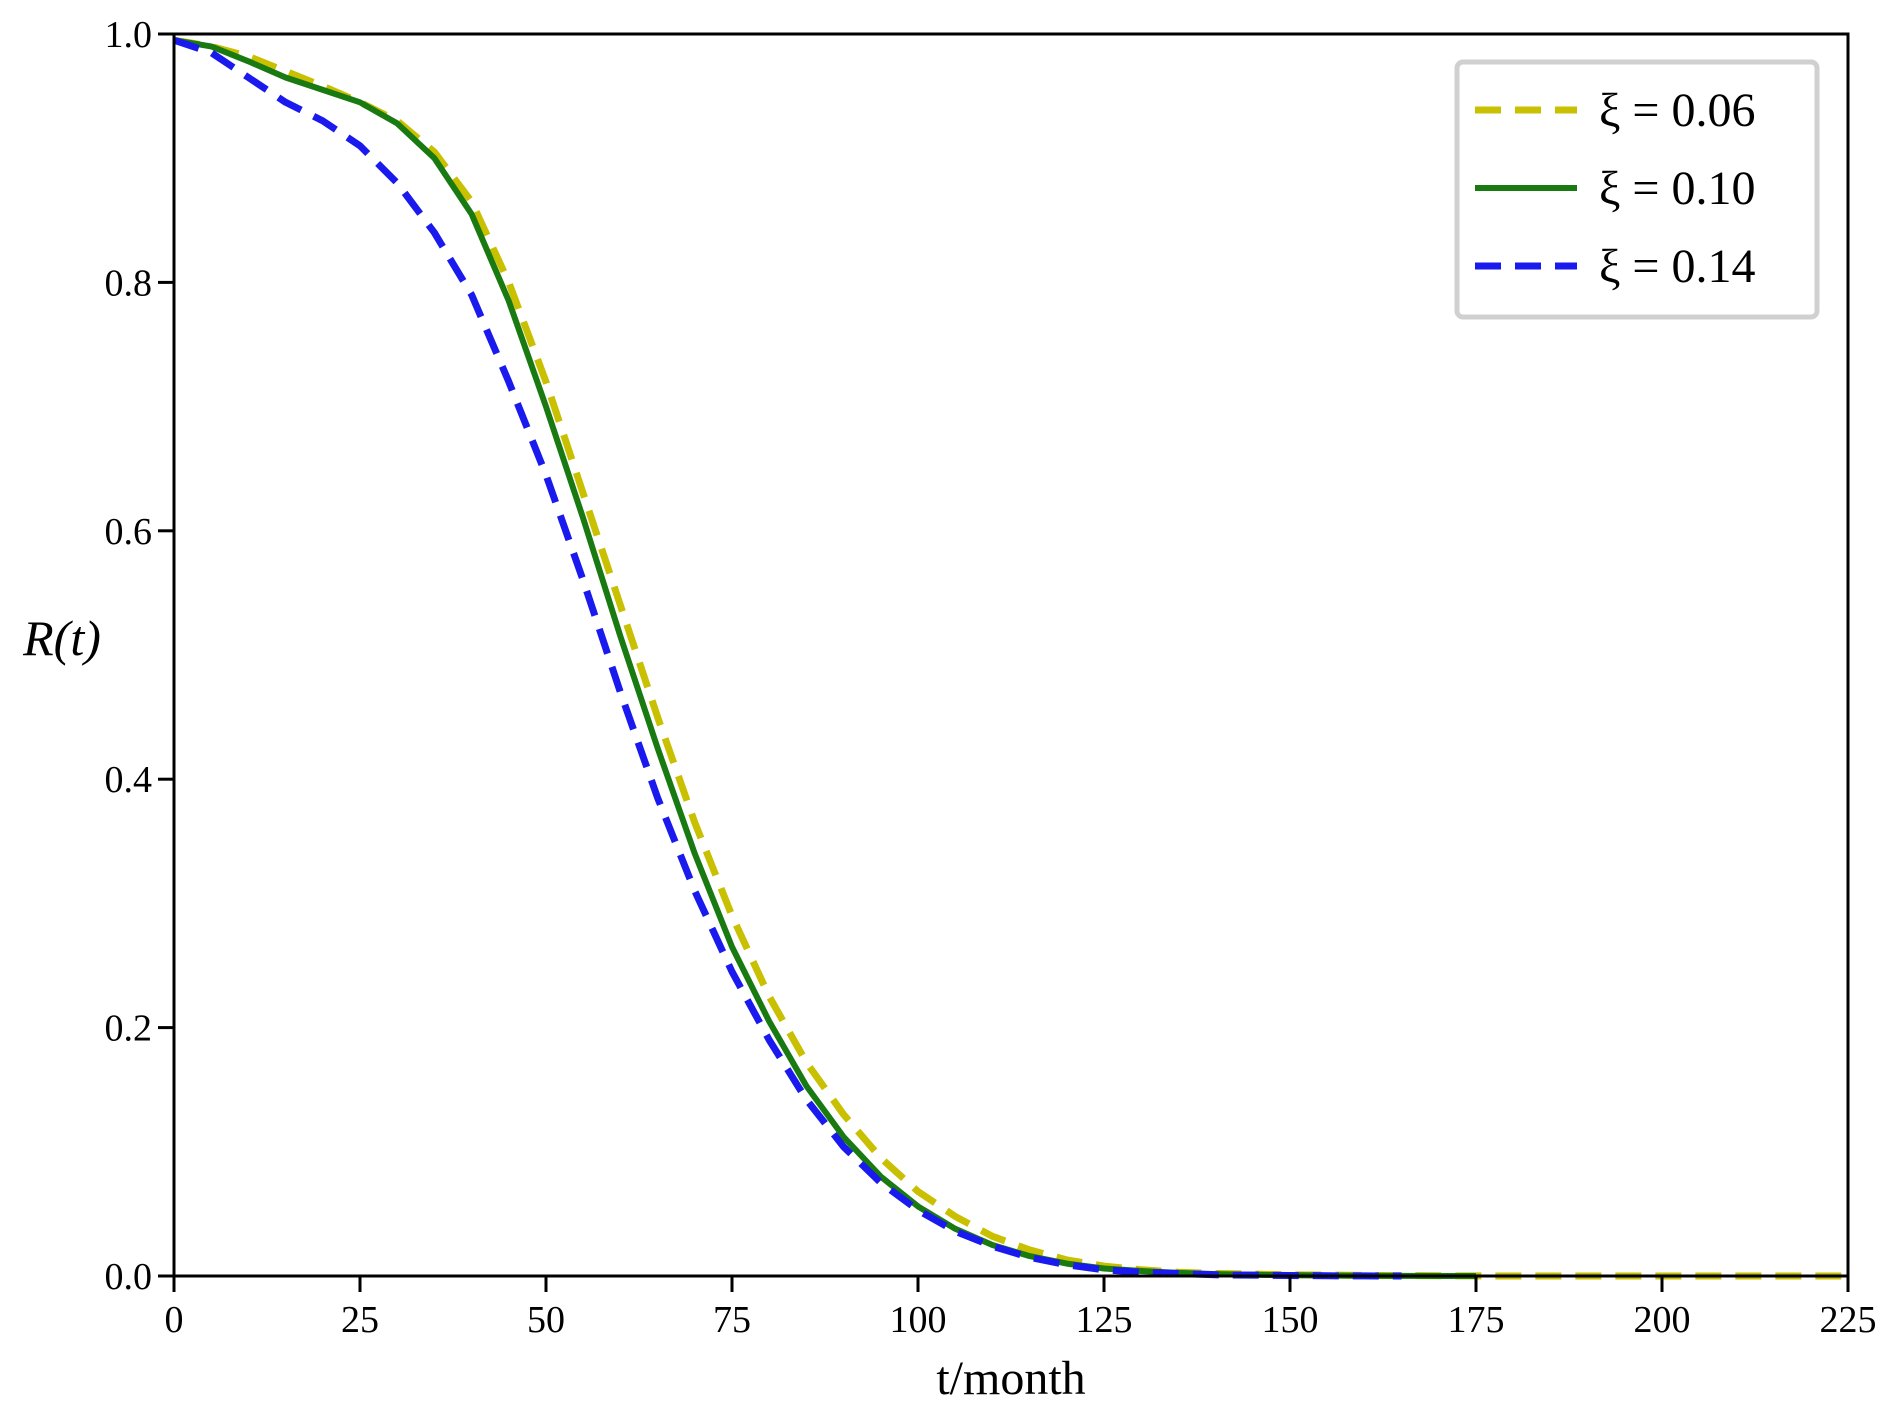 This screenshot has width=1887, height=1417. I want to click on legend: ξ = 0.06 ξ = 0.10 ξ = 0.14, so click(1637, 189).